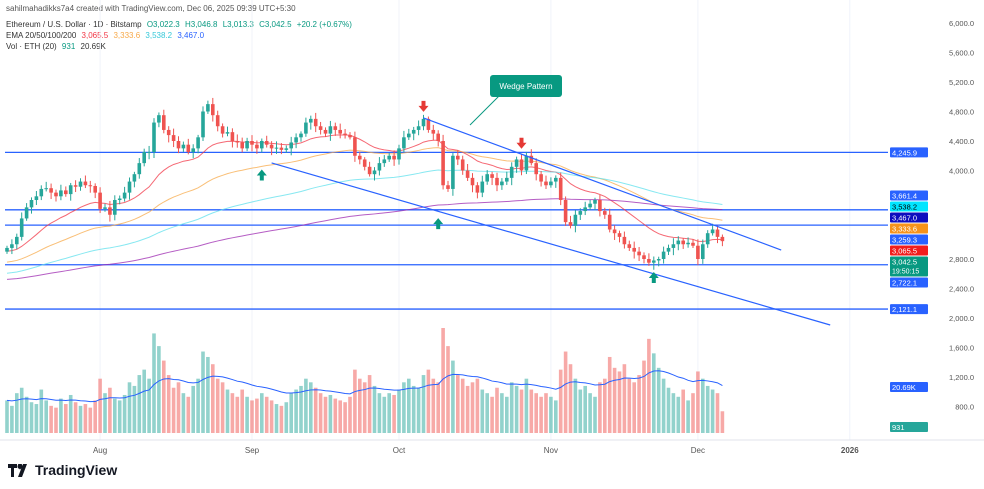 The height and width of the screenshot is (489, 984). I want to click on close-value: C3,042.5, so click(275, 24).